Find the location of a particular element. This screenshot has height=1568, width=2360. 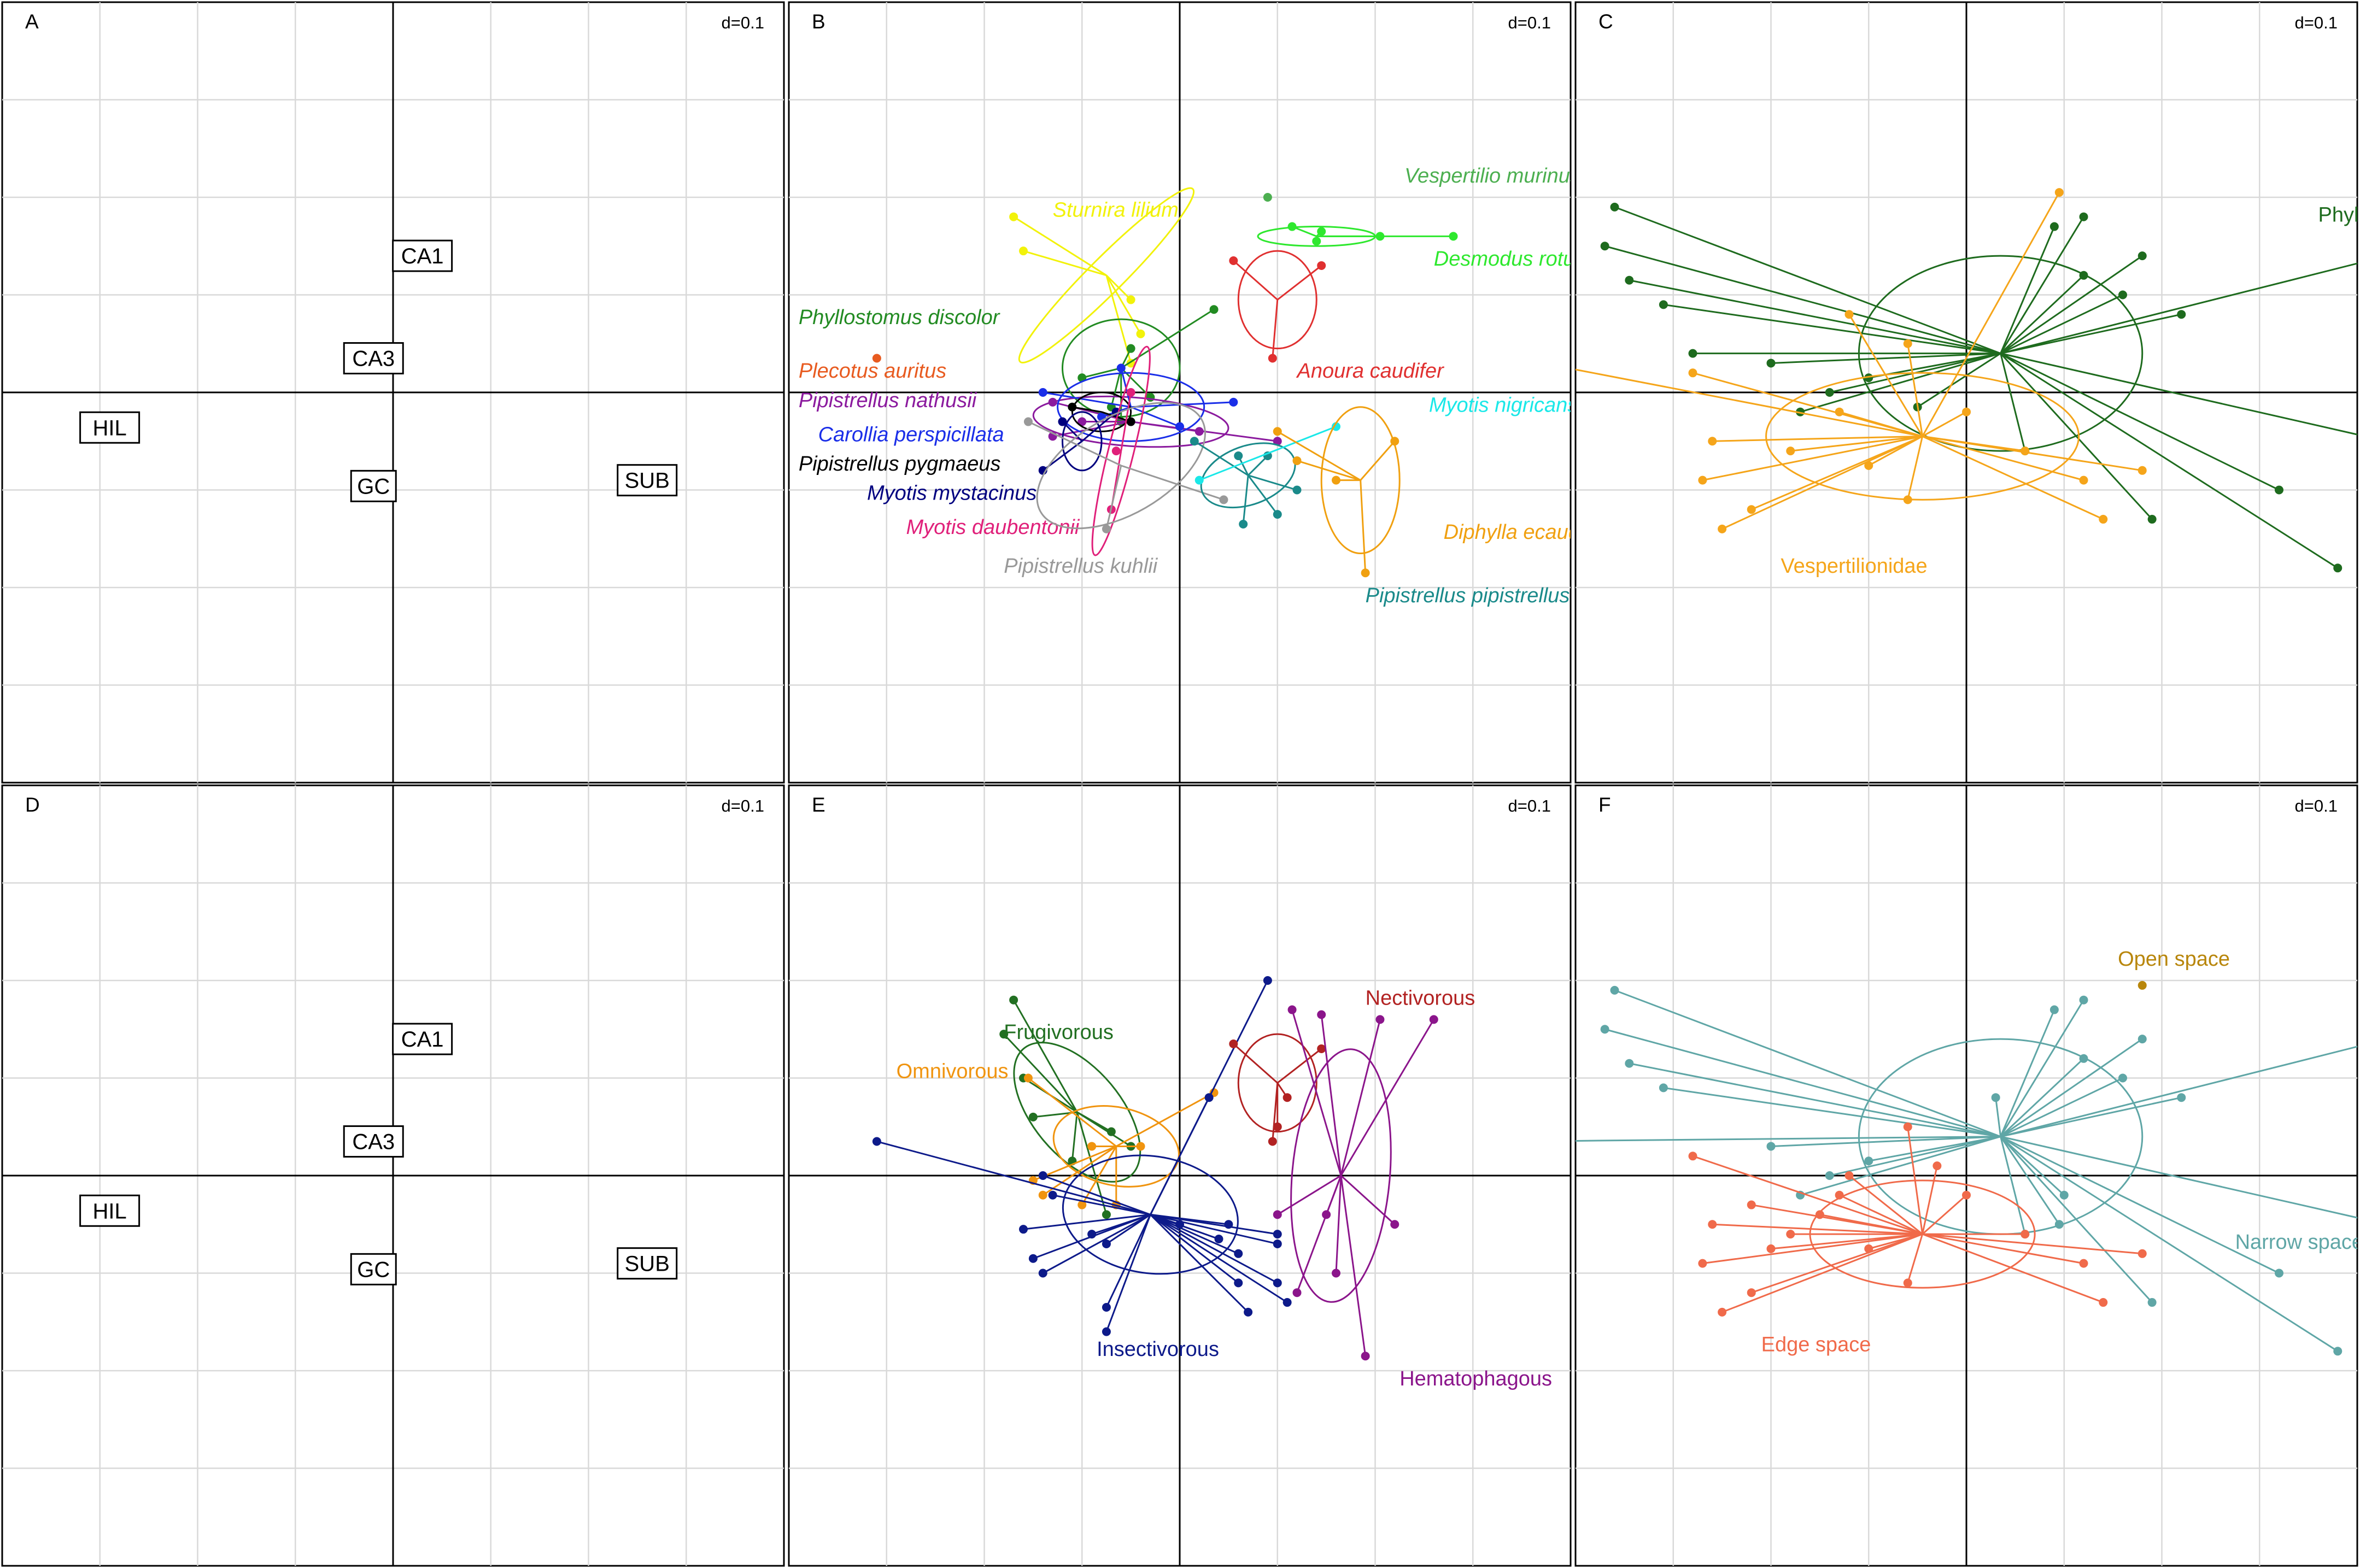

variable-label-text: CA3 is located at coordinates (373, 359).